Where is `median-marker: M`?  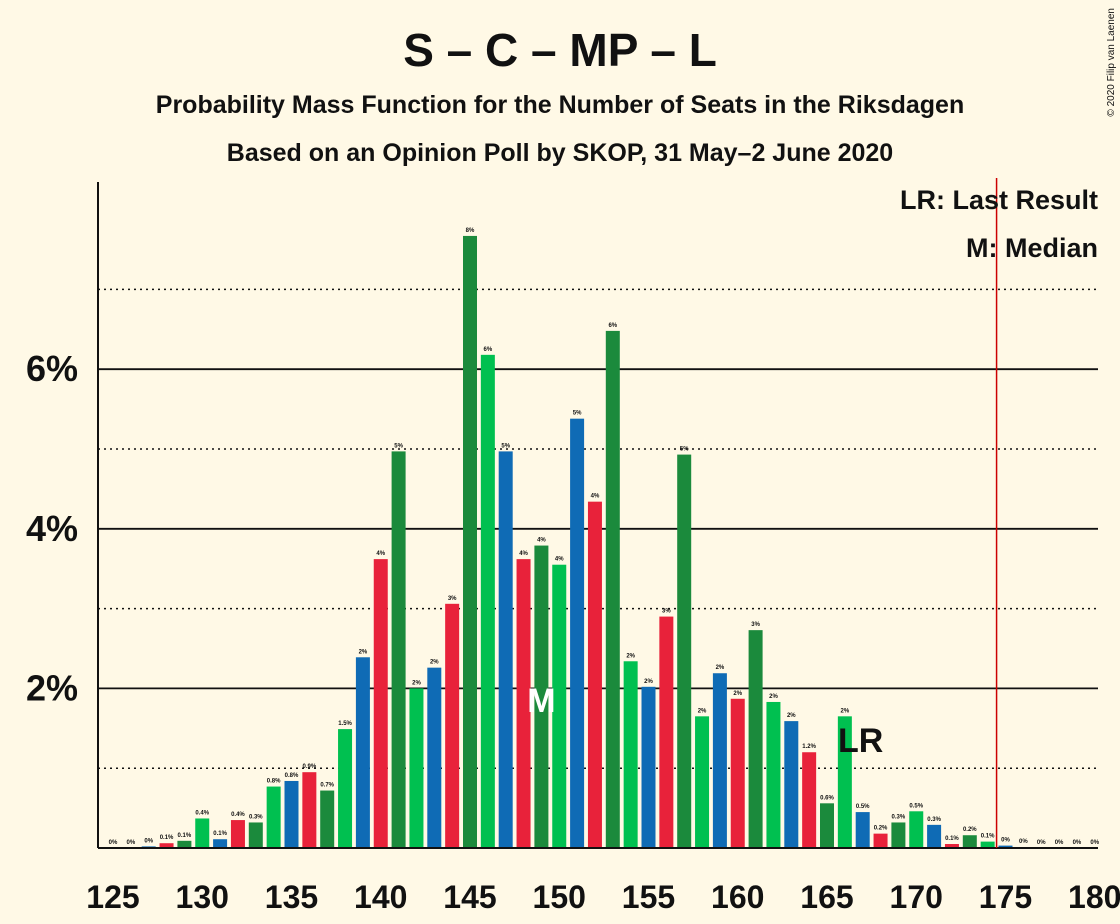
median-marker: M is located at coordinates (541, 701).